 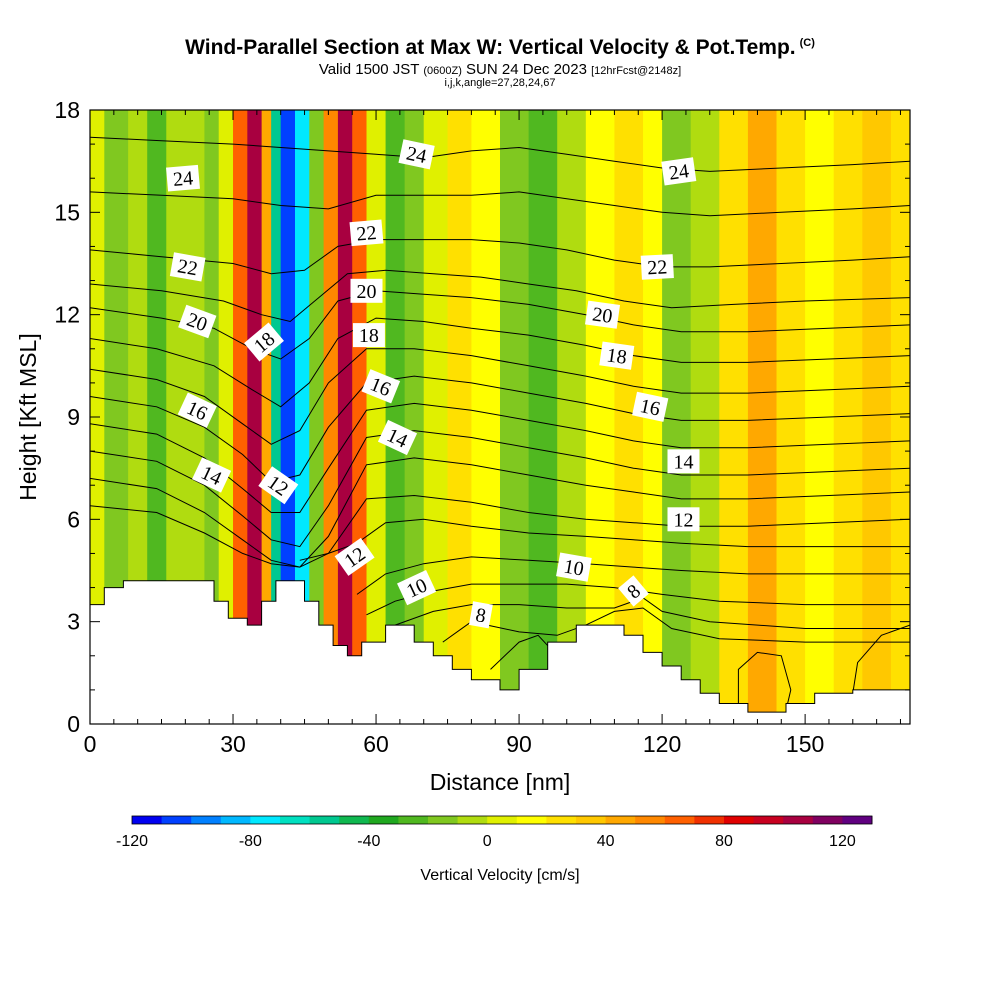 I want to click on colorbar-label: Vertical Velocity [cm/s], so click(x=499, y=875).